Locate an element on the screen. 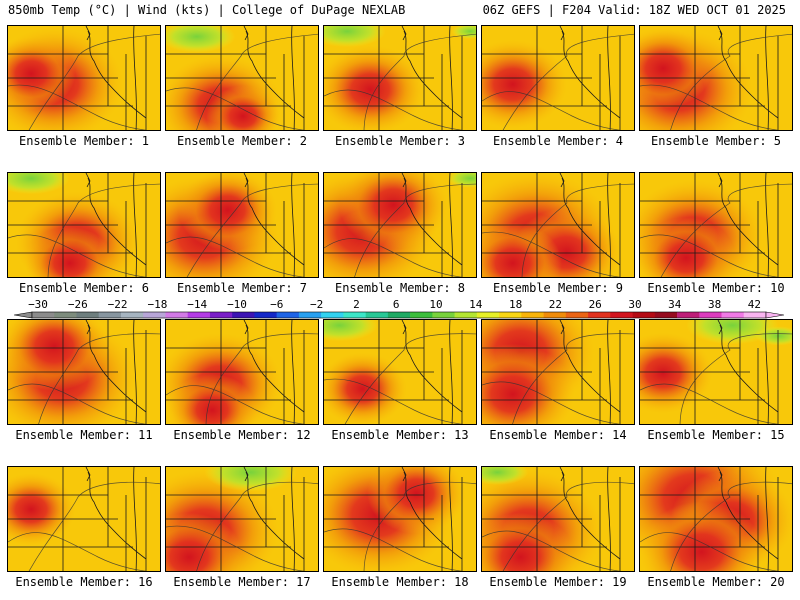 The height and width of the screenshot is (600, 800). colorbar-tick-label: 6 is located at coordinates (396, 304).